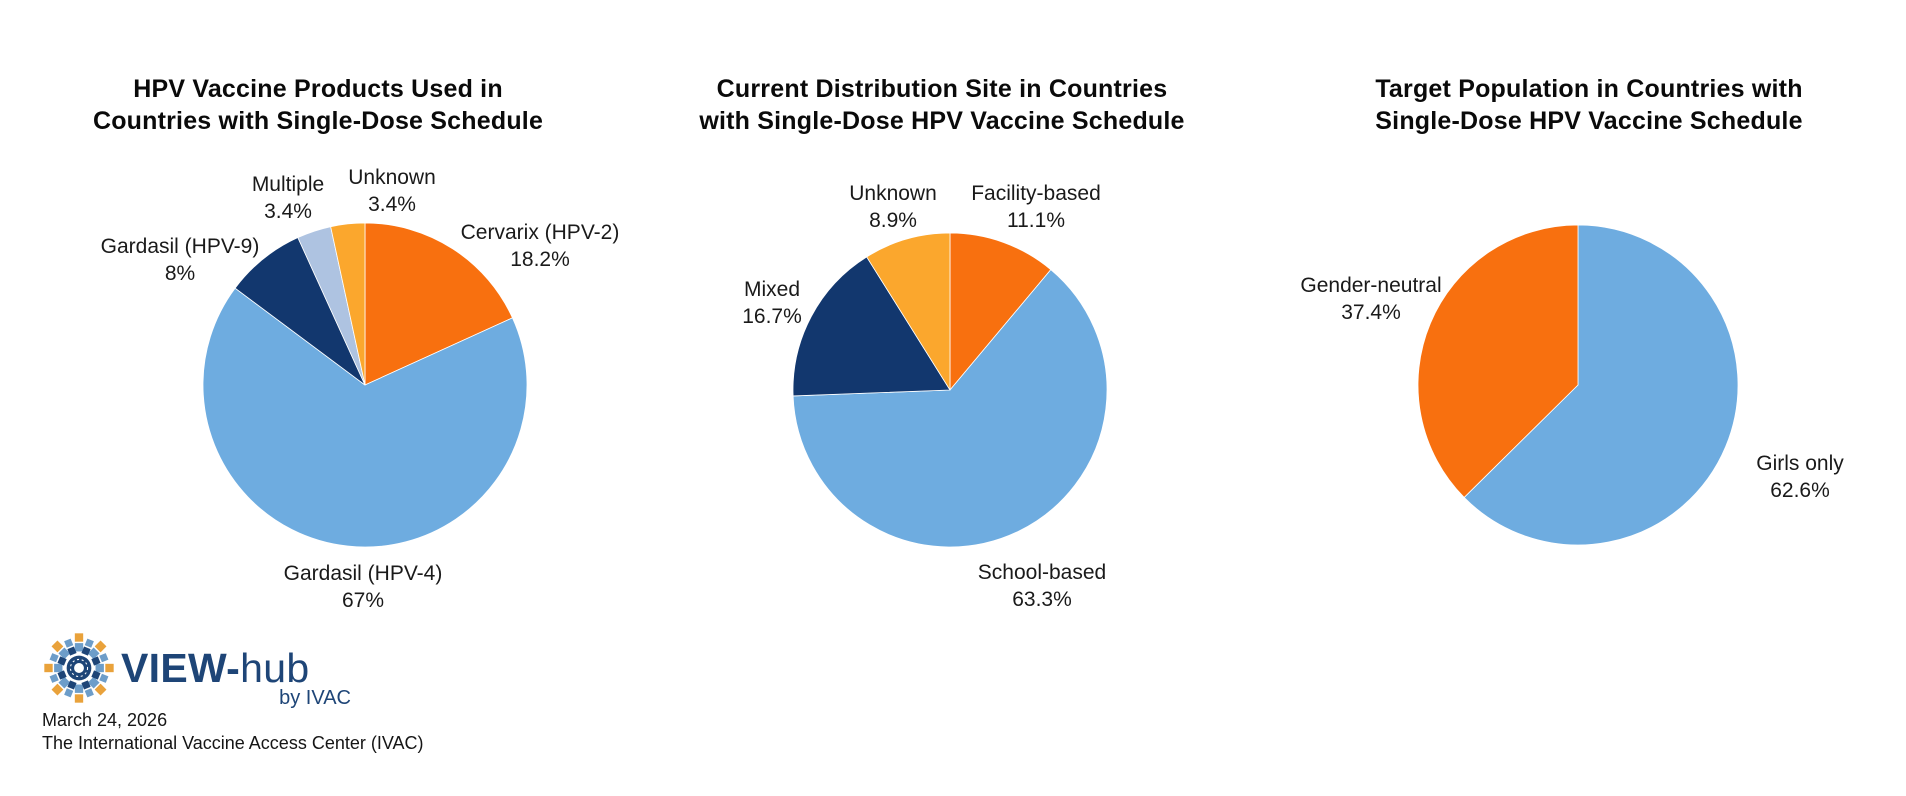  Describe the element at coordinates (1589, 89) in the screenshot. I see `title-line: Target Population in Countries with` at that location.